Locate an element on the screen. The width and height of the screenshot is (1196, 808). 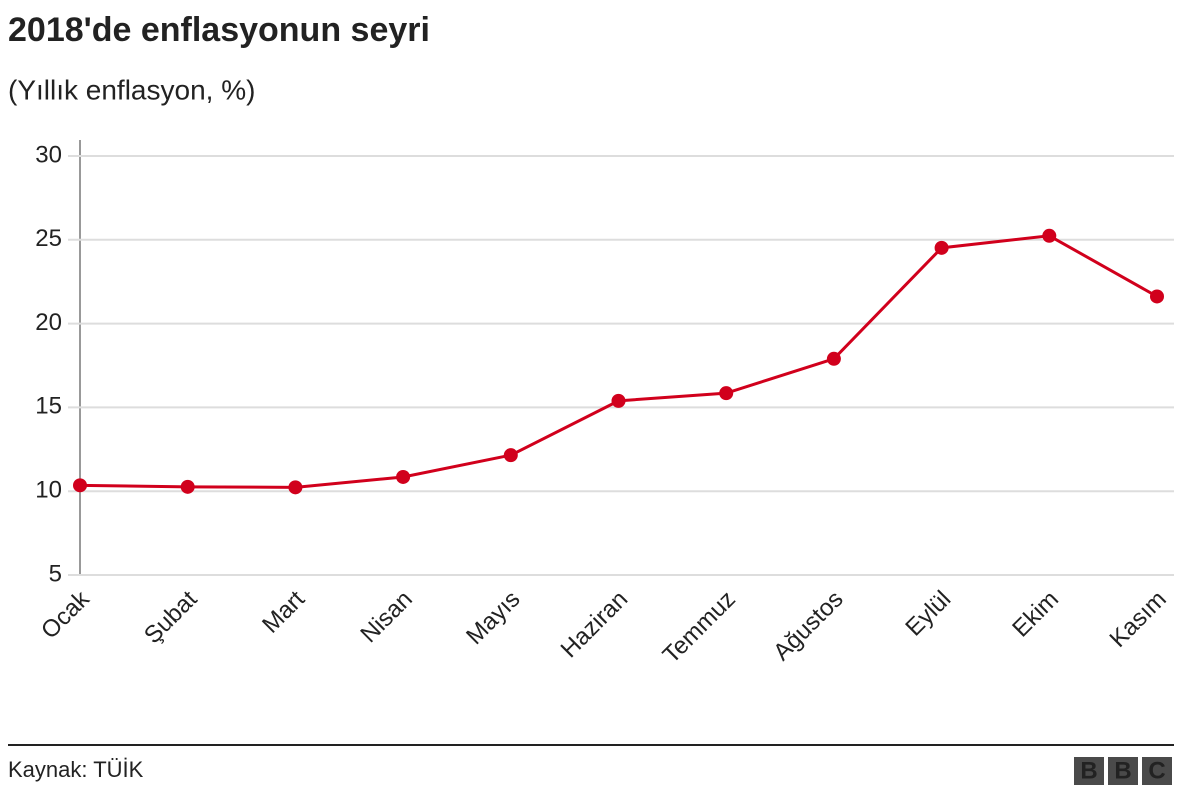
x-tick-label: Nisan is located at coordinates (386, 617).